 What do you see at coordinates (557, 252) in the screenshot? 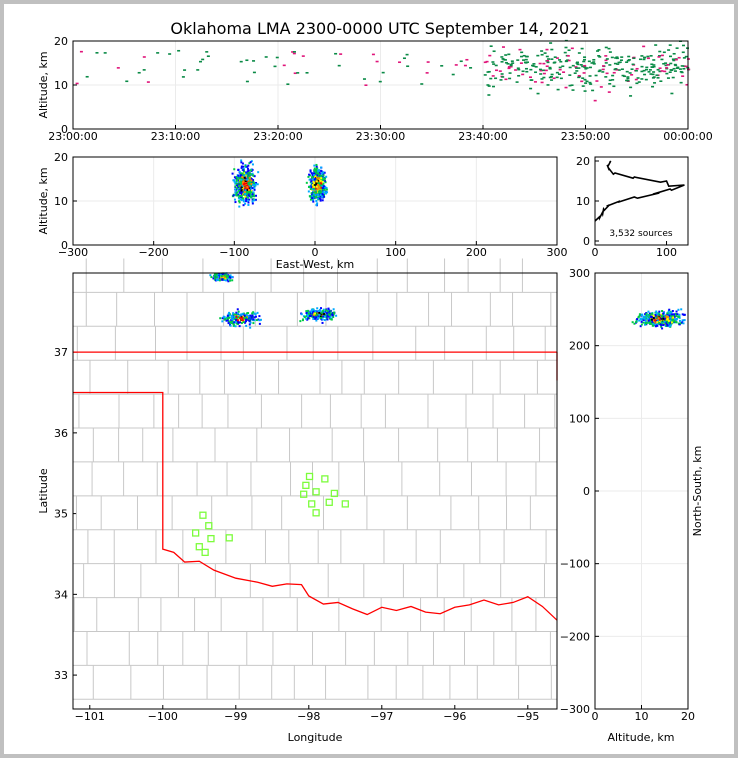
I see `x-tick-label: 300` at bounding box center [557, 252].